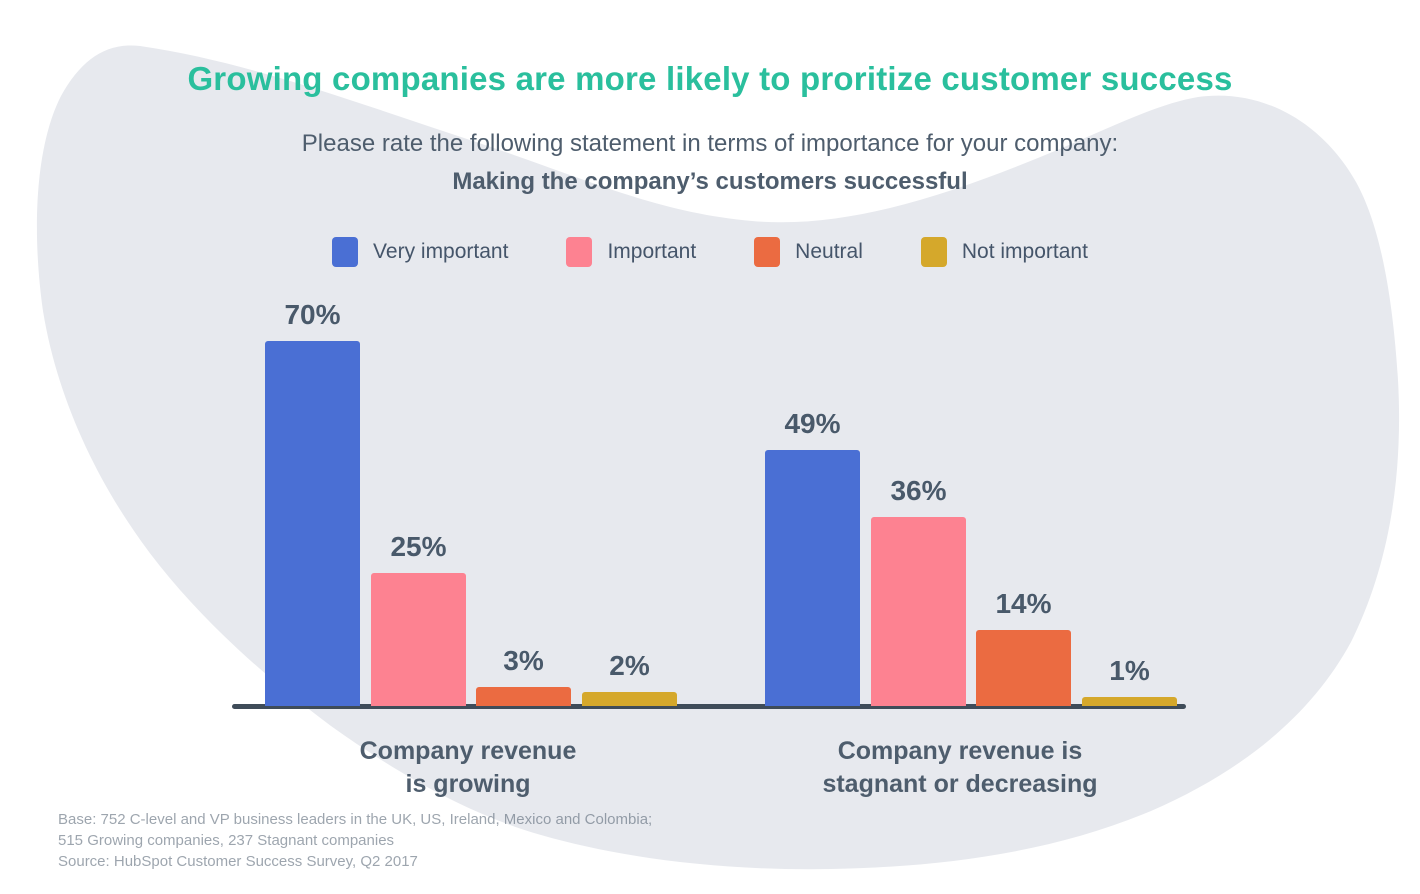 The image size is (1420, 894). What do you see at coordinates (1129, 670) in the screenshot?
I see `bar-value-label: 1%` at bounding box center [1129, 670].